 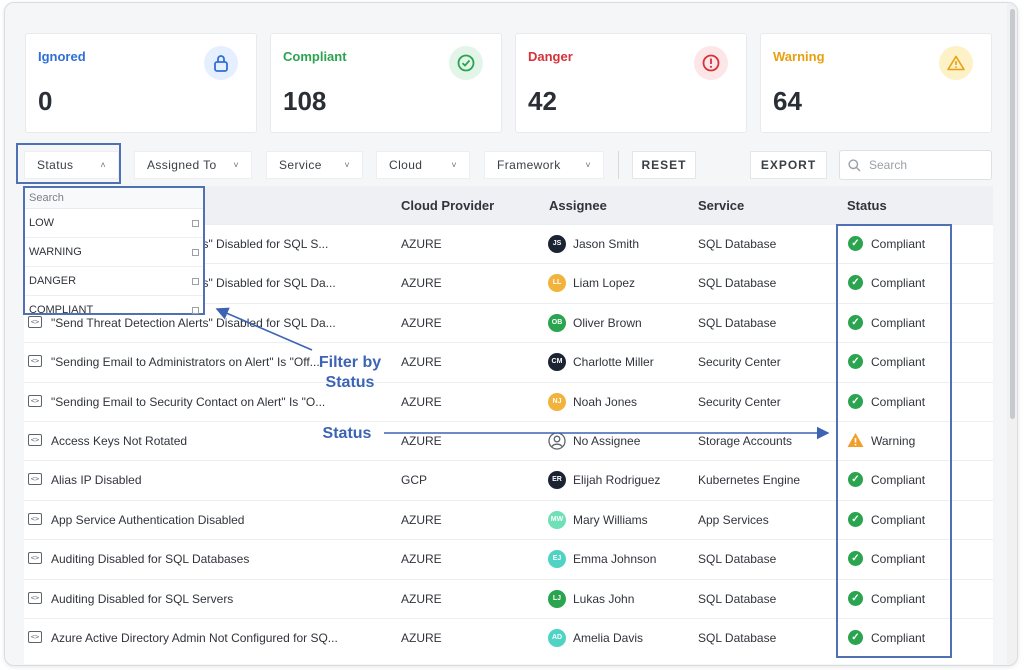 I want to click on cloud-provider: GCP, so click(x=414, y=480).